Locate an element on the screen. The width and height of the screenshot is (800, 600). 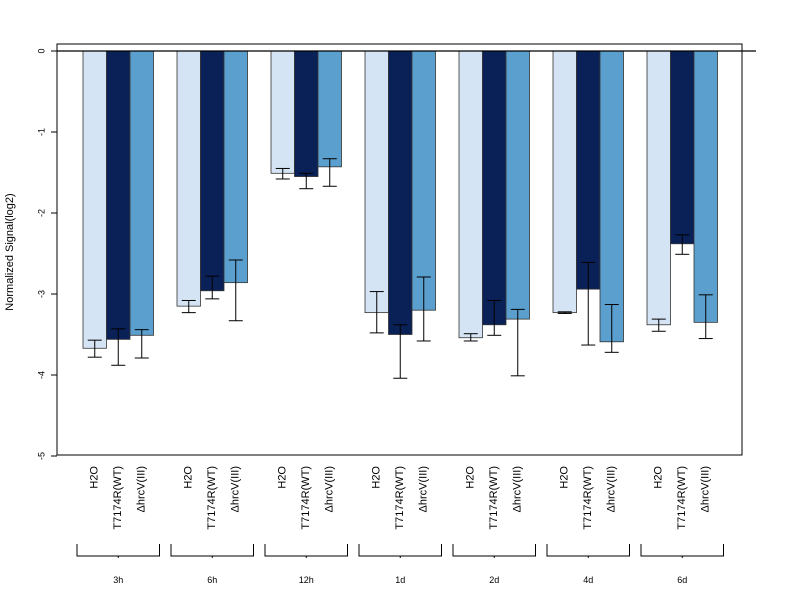
group-label: 3h is located at coordinates (118, 580).